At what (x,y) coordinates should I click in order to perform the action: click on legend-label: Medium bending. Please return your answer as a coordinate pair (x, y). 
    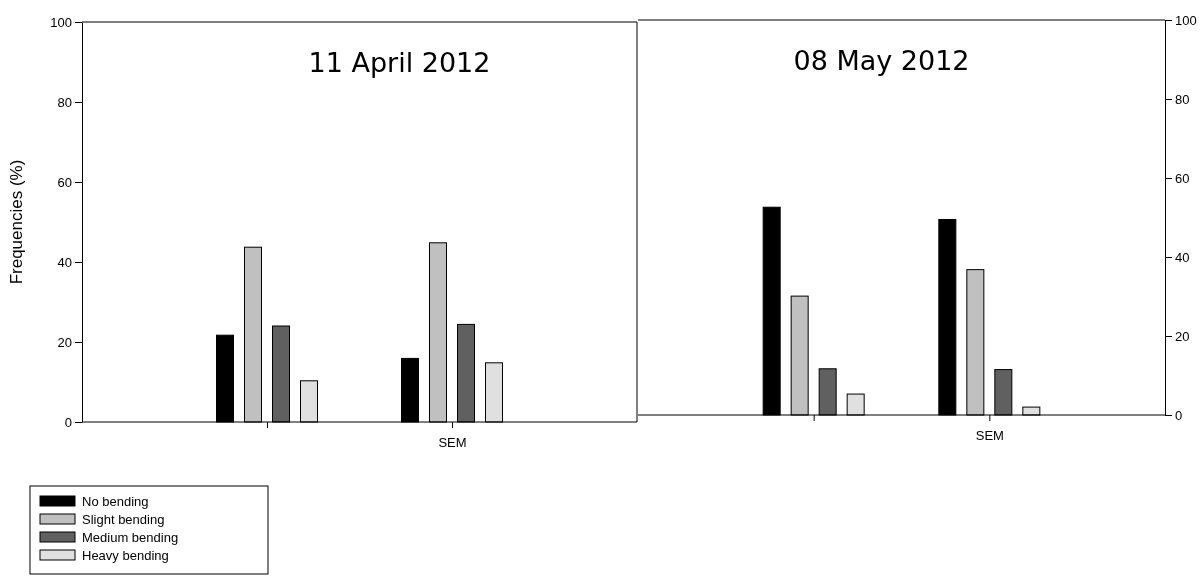
    Looking at the image, I should click on (130, 537).